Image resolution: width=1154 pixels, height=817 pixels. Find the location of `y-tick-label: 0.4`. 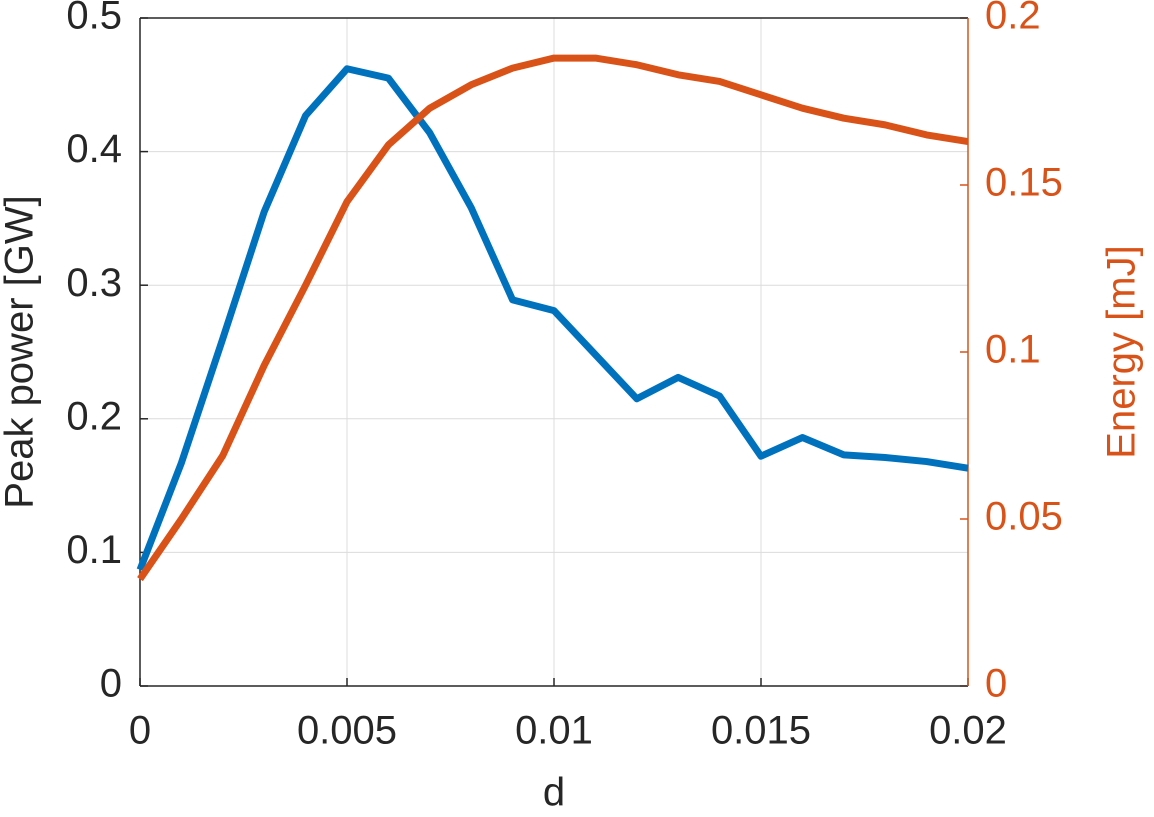

y-tick-label: 0.4 is located at coordinates (94, 149).